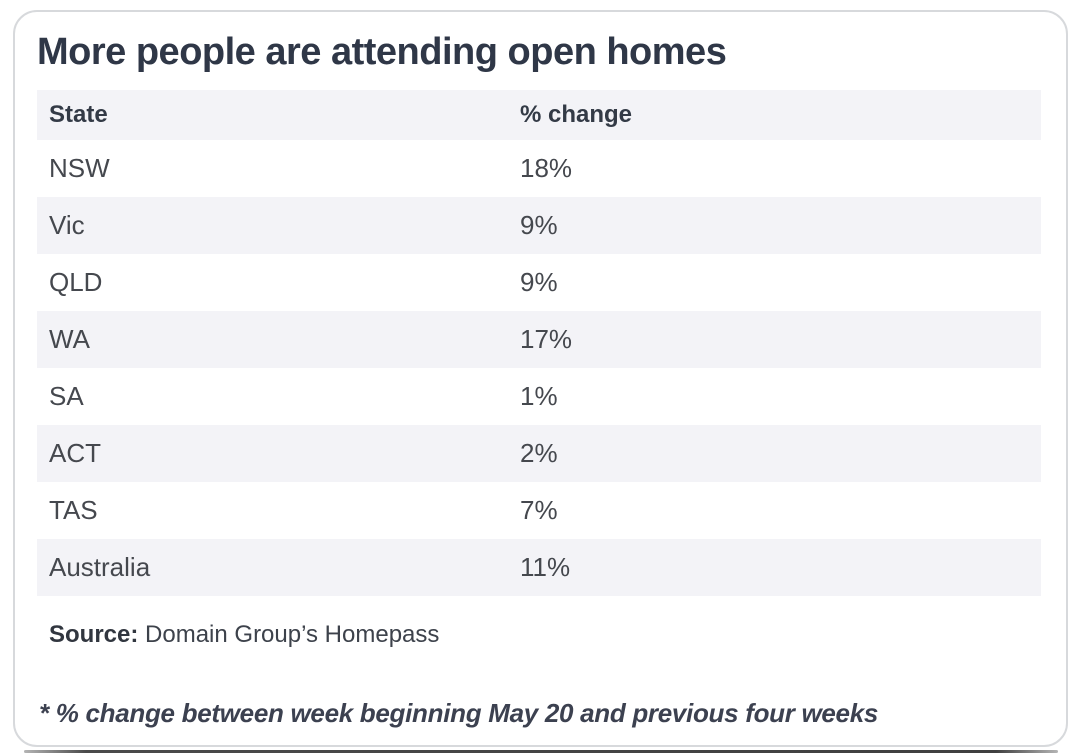  What do you see at coordinates (69, 339) in the screenshot?
I see `state-cell: WA` at bounding box center [69, 339].